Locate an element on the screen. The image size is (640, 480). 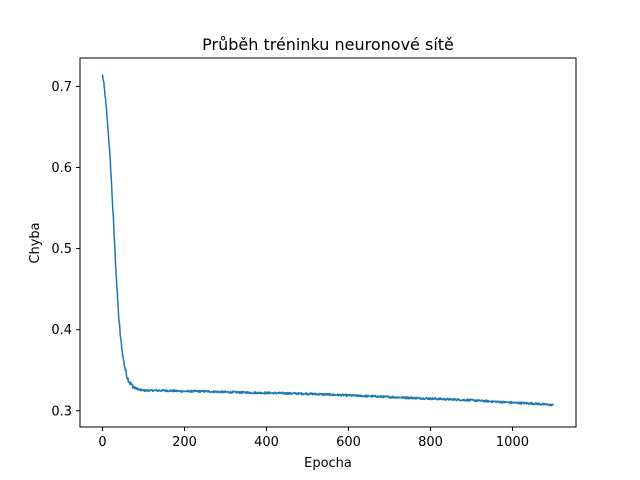
y-tick-label: 0.5 is located at coordinates (61, 249).